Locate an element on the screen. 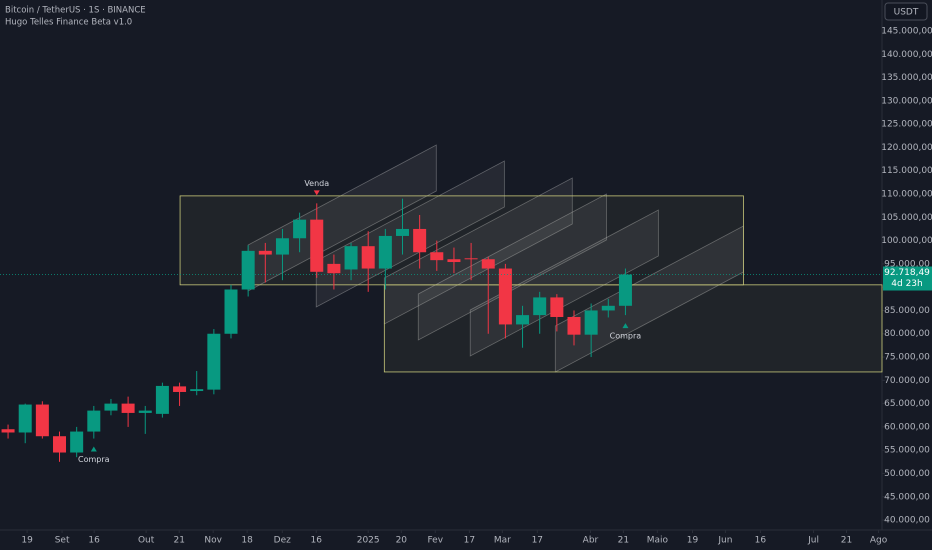  signal-label: Venda is located at coordinates (316, 183).